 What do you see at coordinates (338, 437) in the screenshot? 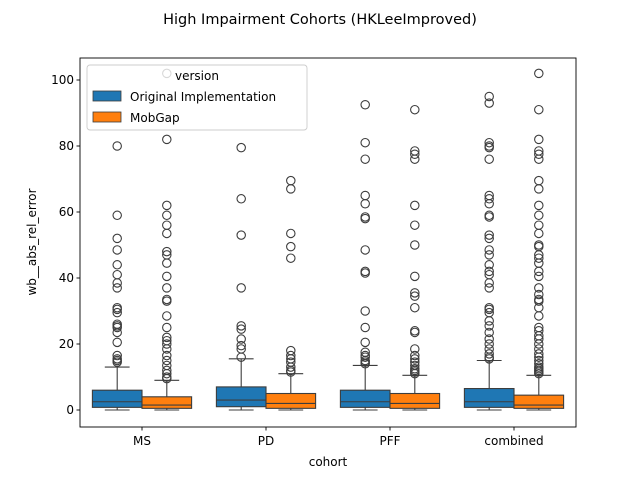
I see `x-axis: MS PD PFF combined` at bounding box center [338, 437].